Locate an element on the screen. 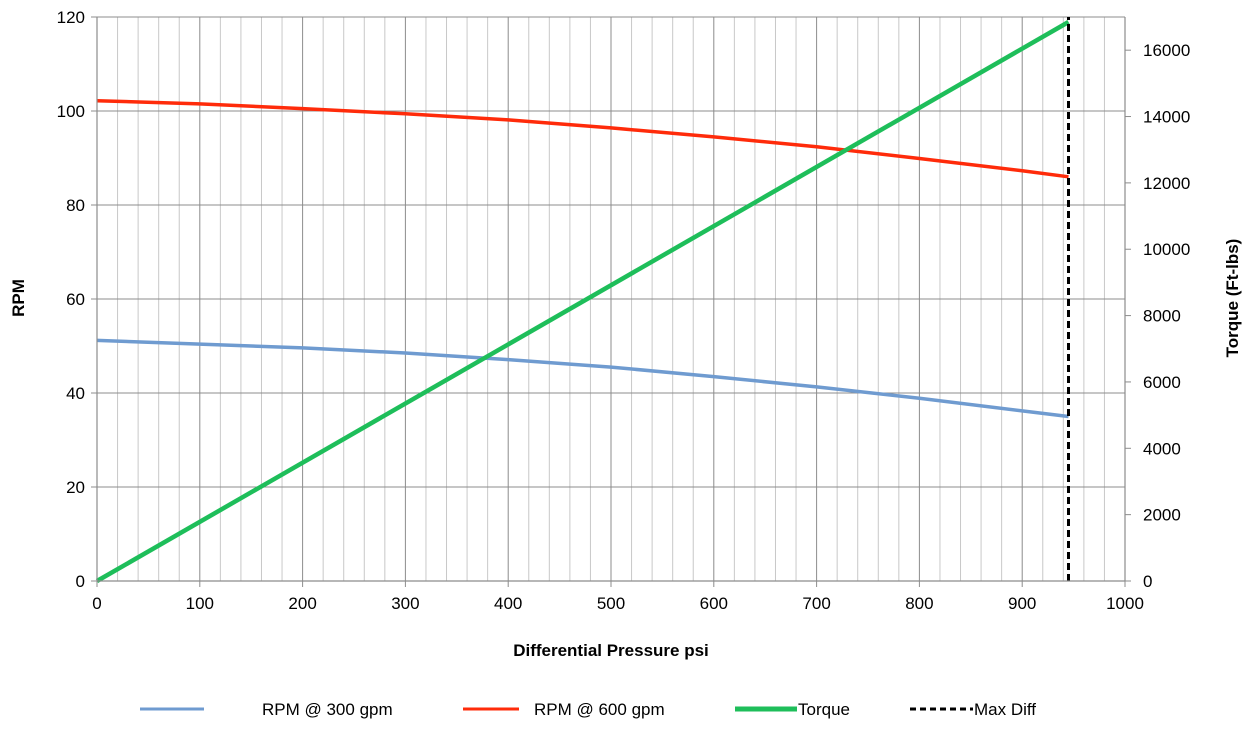 The height and width of the screenshot is (736, 1254). y2-tick-label: 10000 is located at coordinates (1166, 249).